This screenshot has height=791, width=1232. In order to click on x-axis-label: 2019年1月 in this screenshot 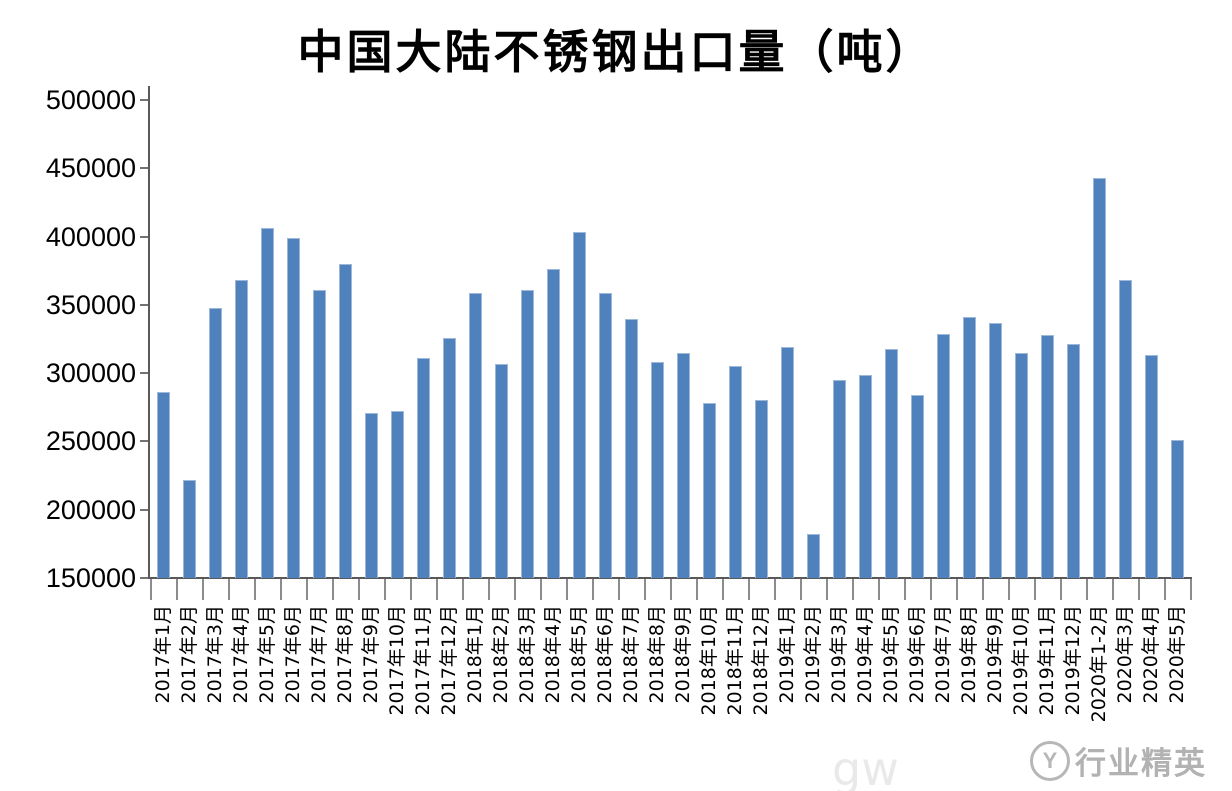, I will do `click(787, 654)`.